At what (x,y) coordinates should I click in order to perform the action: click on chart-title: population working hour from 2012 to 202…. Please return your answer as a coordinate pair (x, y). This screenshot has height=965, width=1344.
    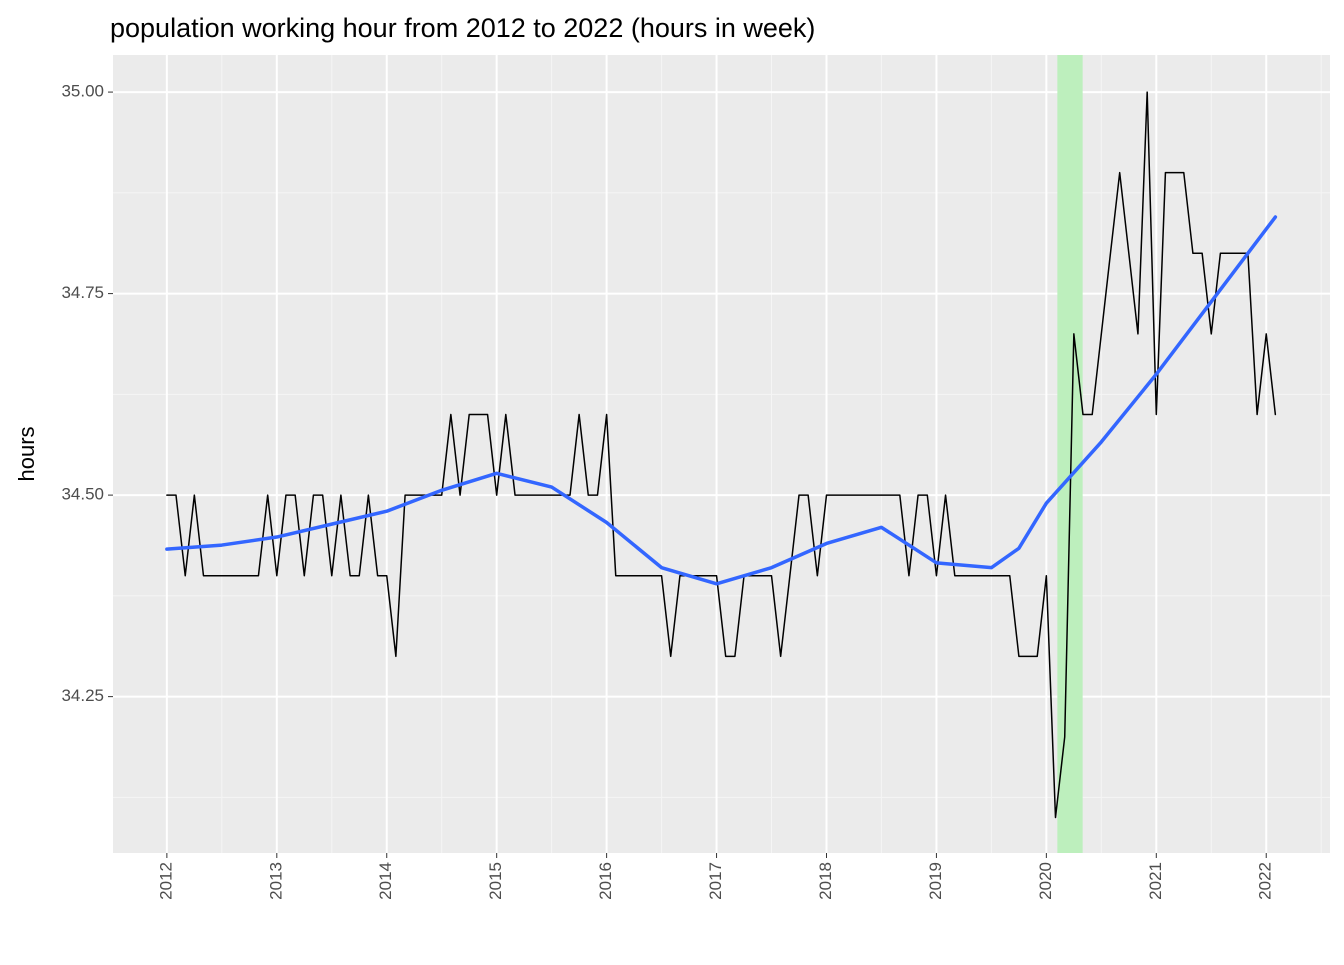
    Looking at the image, I should click on (462, 28).